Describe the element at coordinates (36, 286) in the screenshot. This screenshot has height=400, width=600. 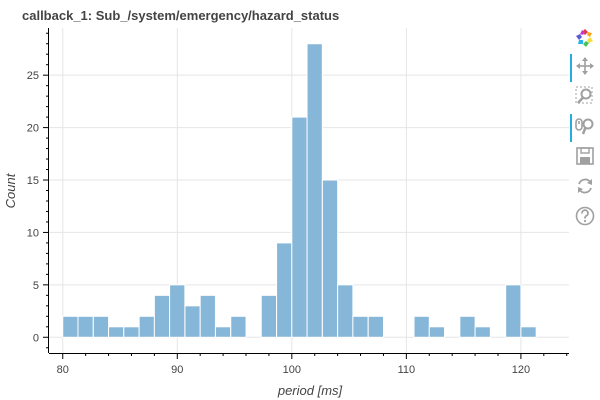
I see `y-tick-label: 5` at that location.